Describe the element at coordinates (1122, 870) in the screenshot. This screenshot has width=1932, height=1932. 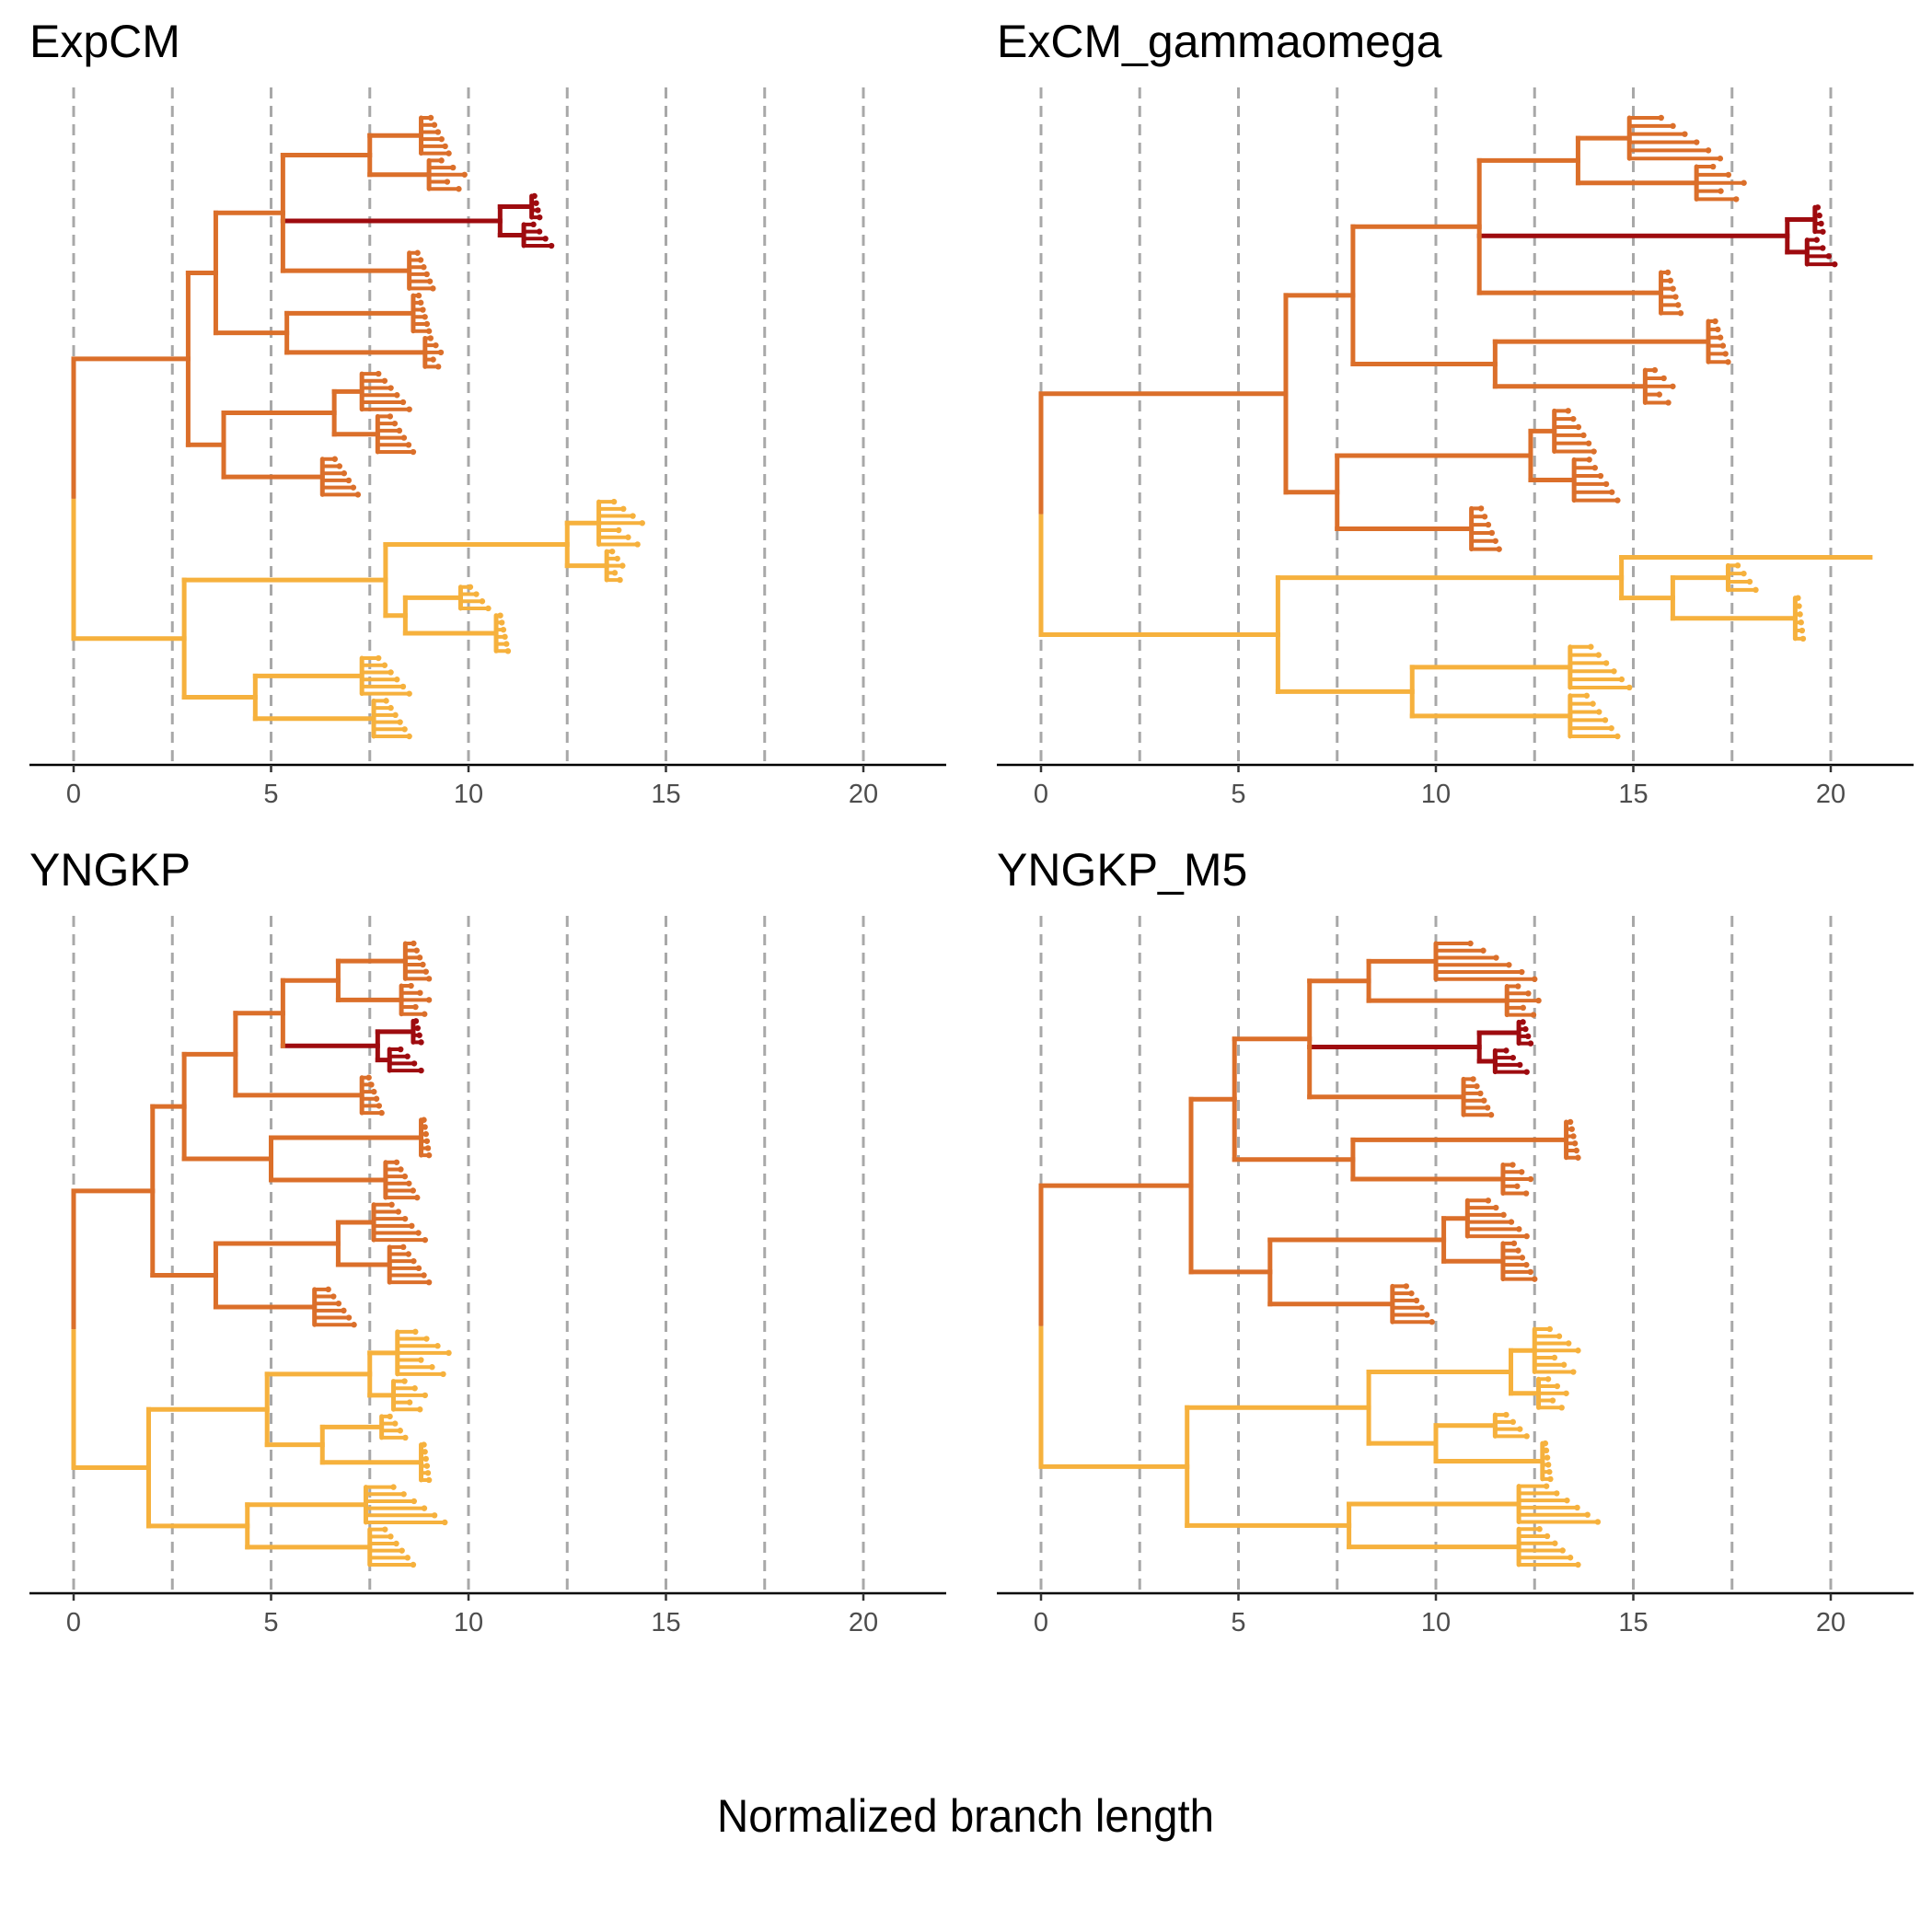
I see `panel-title: YNGKP_M5` at that location.